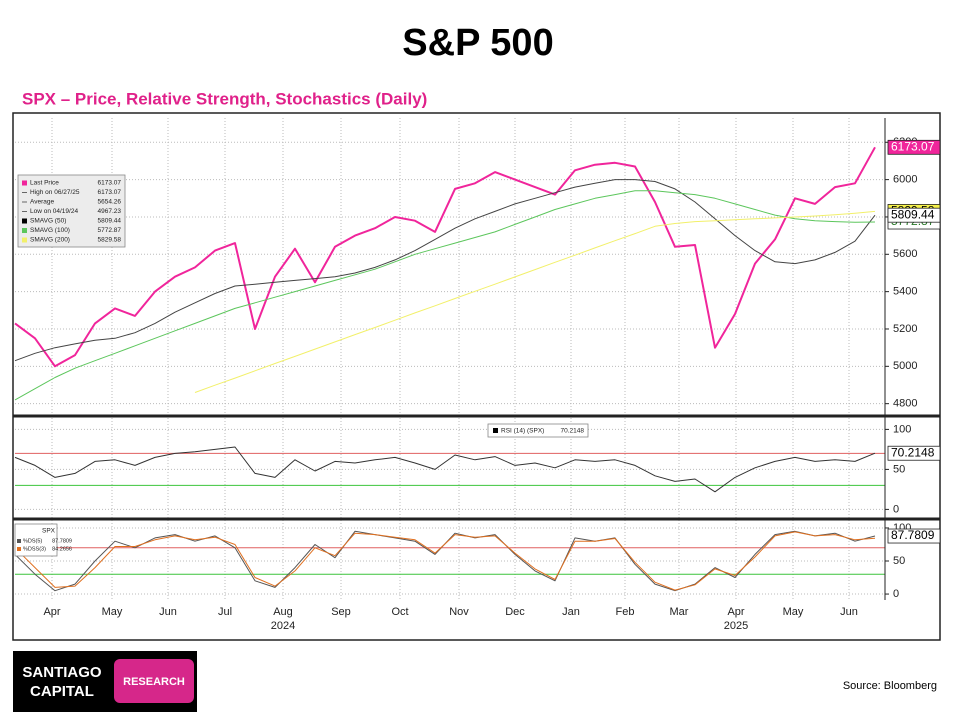 The width and height of the screenshot is (960, 720). What do you see at coordinates (905, 404) in the screenshot?
I see `y-tick-label: 4800` at bounding box center [905, 404].